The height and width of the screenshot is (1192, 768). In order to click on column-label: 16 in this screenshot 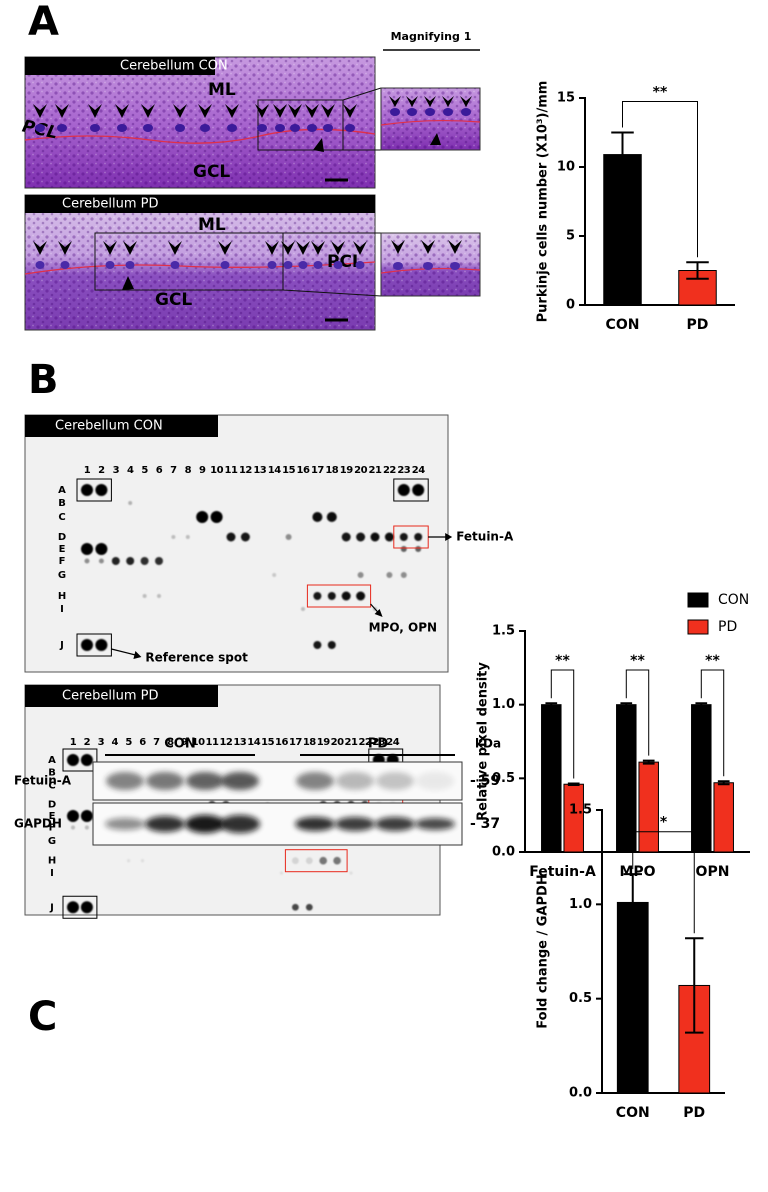, I will do `click(281, 742)`.